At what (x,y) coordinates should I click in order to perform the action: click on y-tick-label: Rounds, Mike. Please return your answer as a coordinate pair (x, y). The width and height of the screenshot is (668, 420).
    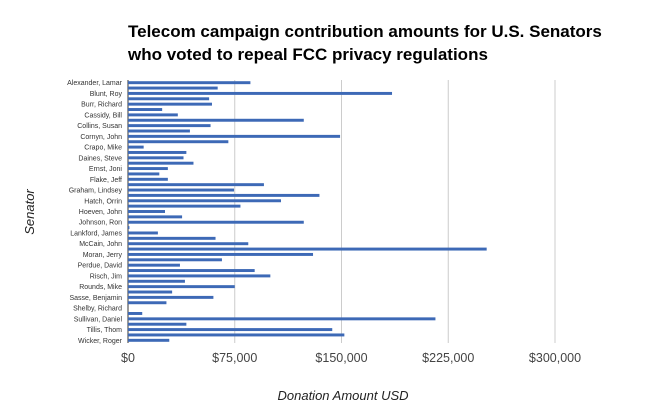
    Looking at the image, I should click on (100, 287).